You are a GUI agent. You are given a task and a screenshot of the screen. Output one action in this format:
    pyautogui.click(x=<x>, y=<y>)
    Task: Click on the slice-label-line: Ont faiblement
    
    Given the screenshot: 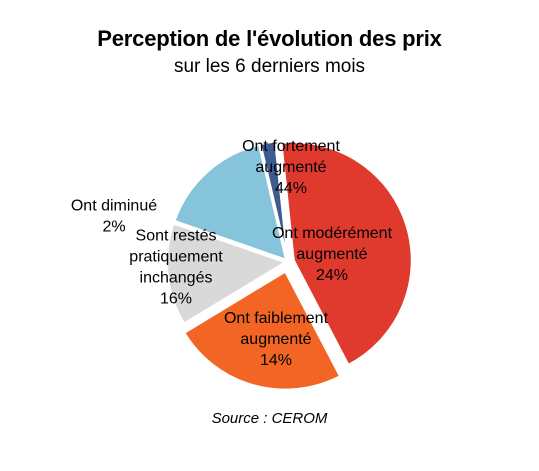 What is the action you would take?
    pyautogui.click(x=276, y=318)
    